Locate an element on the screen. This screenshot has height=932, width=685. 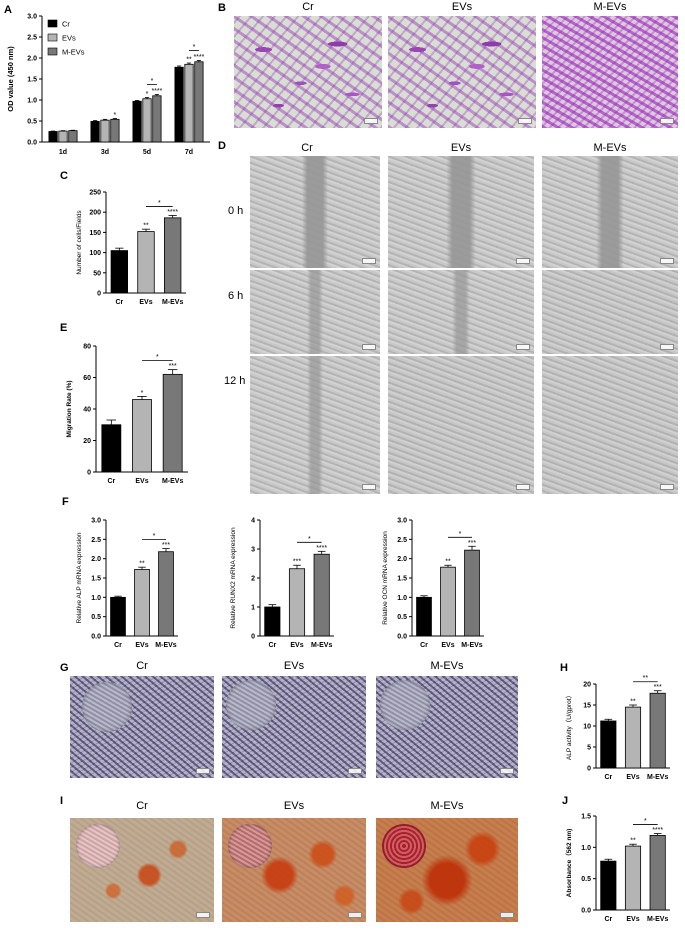
y-tick-label: 60 is located at coordinates (87, 378).